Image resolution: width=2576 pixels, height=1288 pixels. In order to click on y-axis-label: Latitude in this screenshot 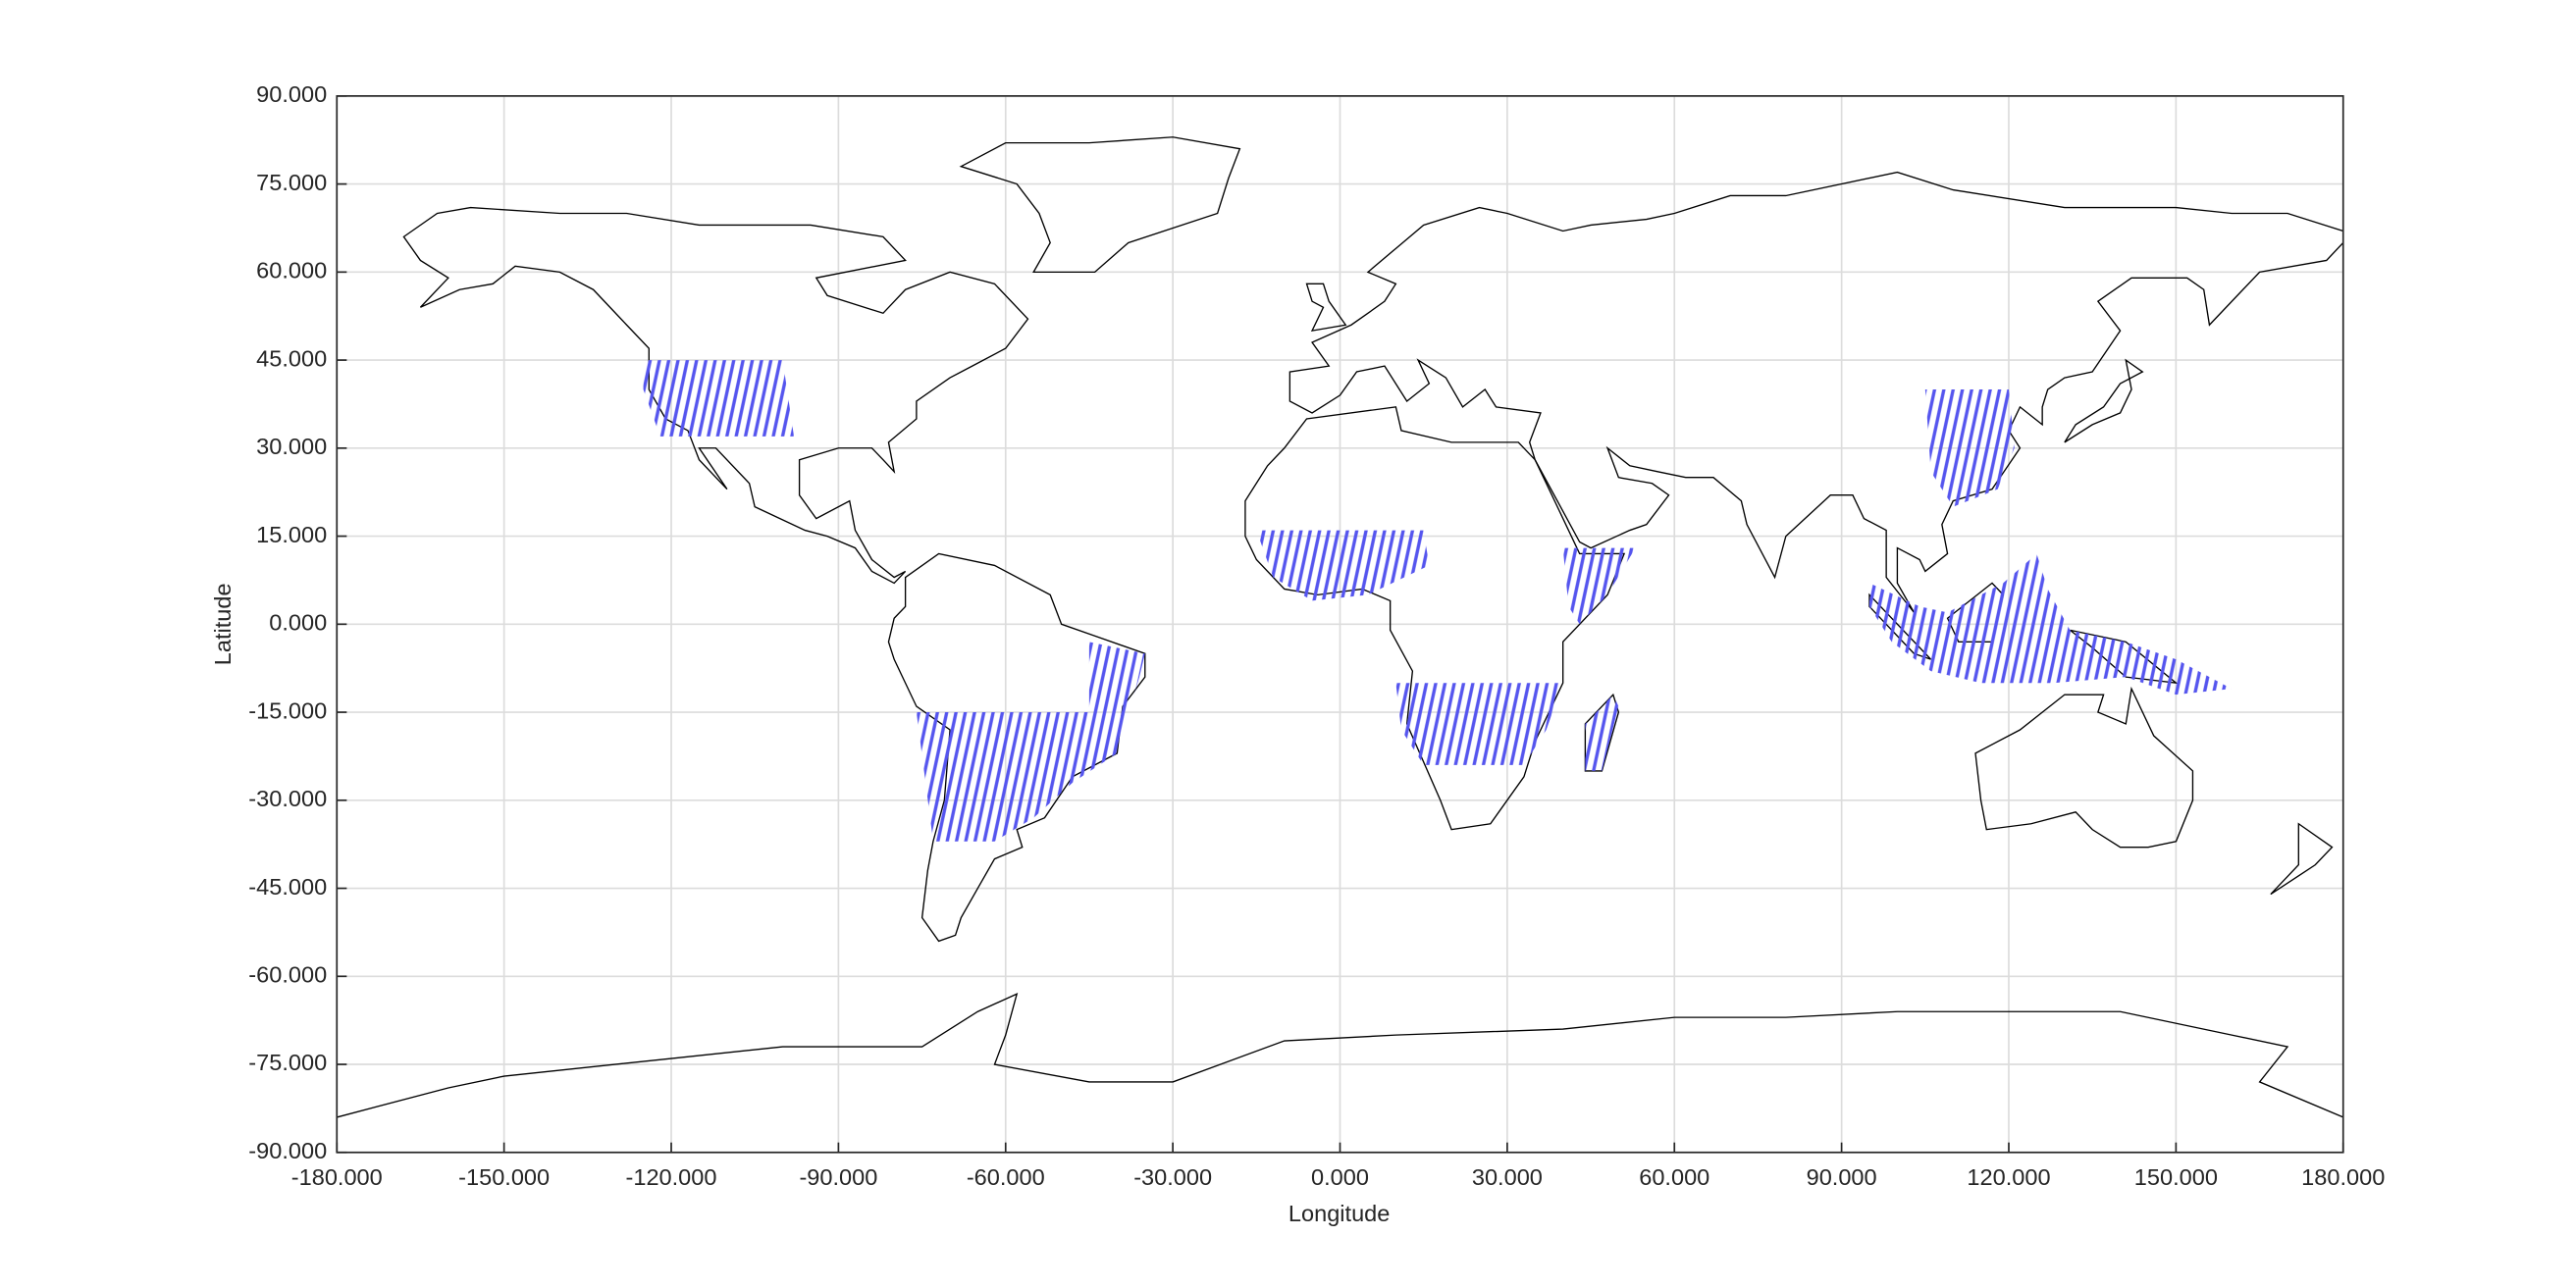, I will do `click(223, 624)`.